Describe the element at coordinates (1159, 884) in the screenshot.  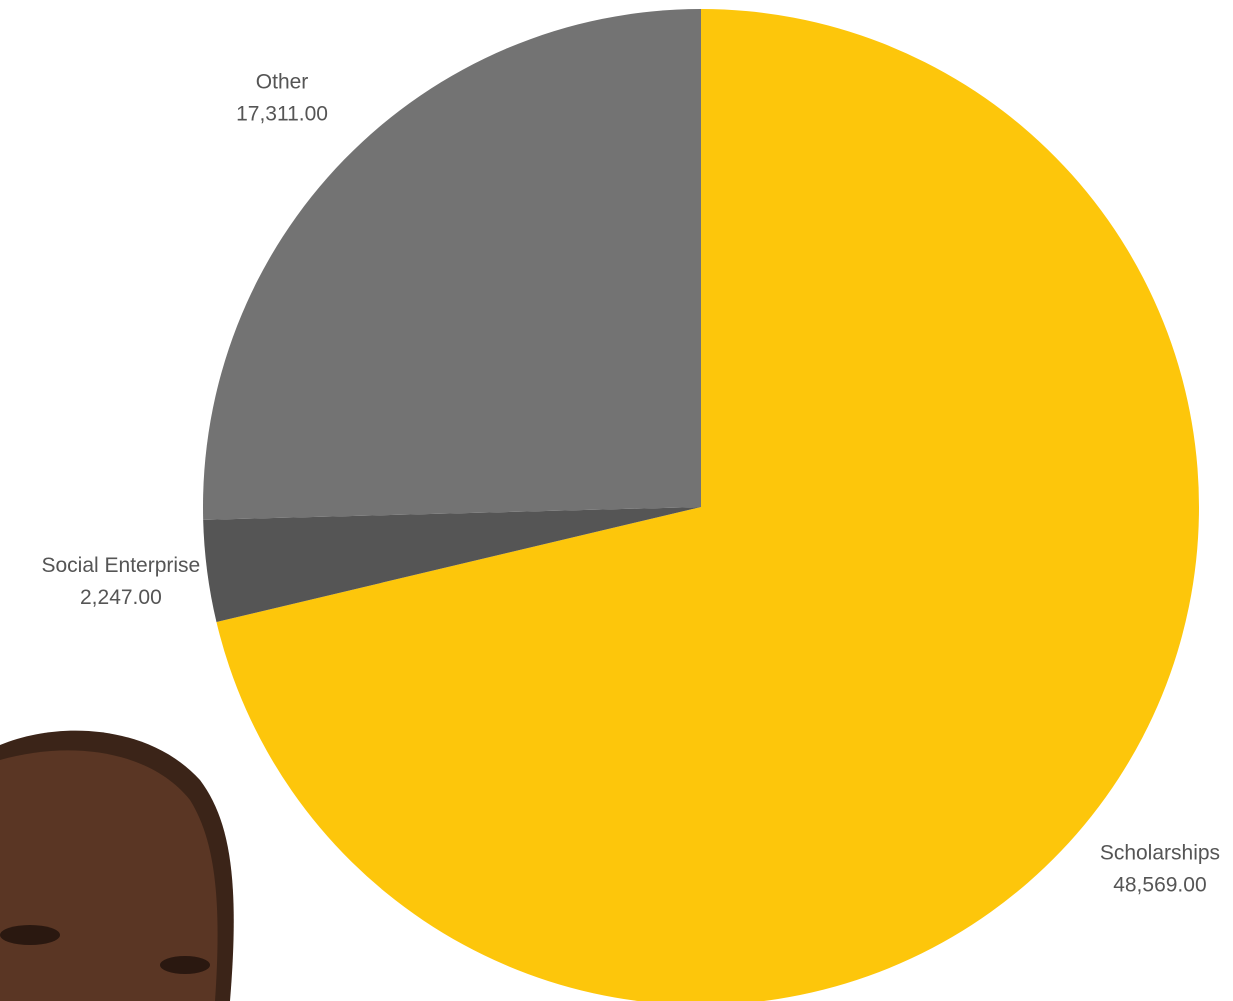
I see `value-label: 48,569.00` at that location.